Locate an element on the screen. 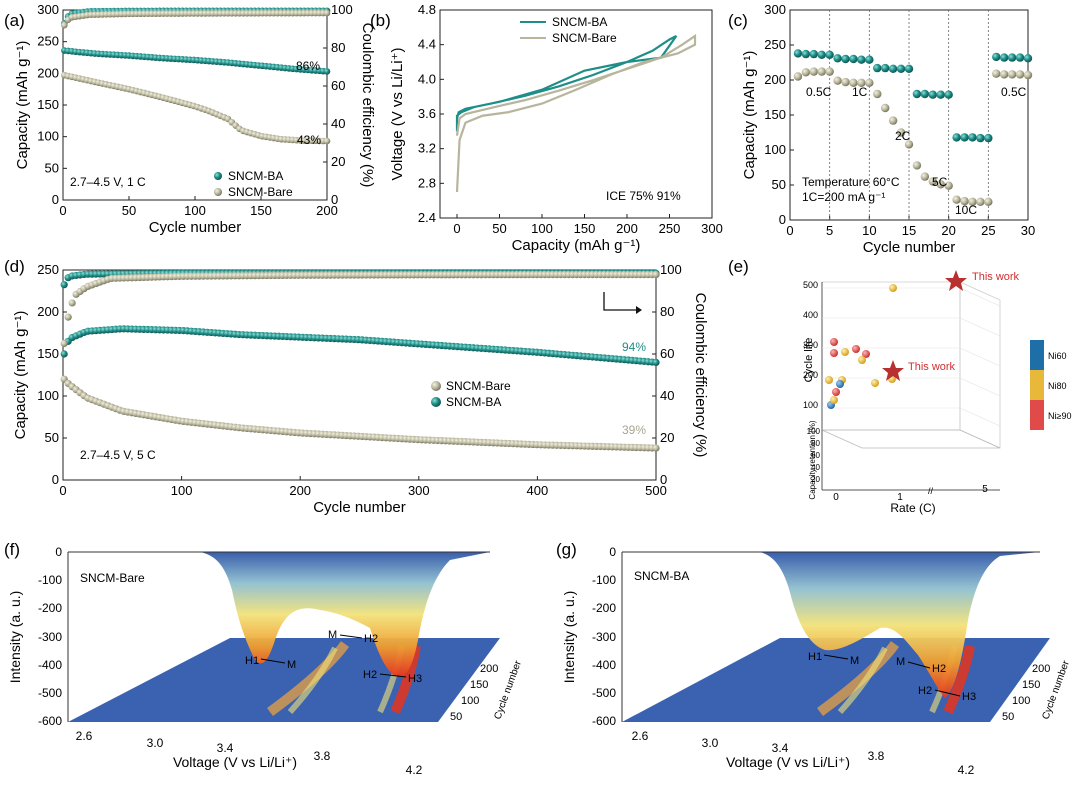 This screenshot has height=786, width=1080. y2-tick-label: 20 is located at coordinates (667, 437).